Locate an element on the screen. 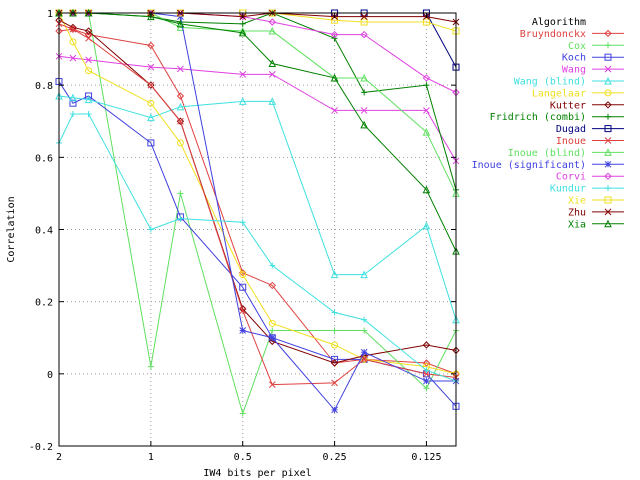  legend-label: Dugad is located at coordinates (571, 129).